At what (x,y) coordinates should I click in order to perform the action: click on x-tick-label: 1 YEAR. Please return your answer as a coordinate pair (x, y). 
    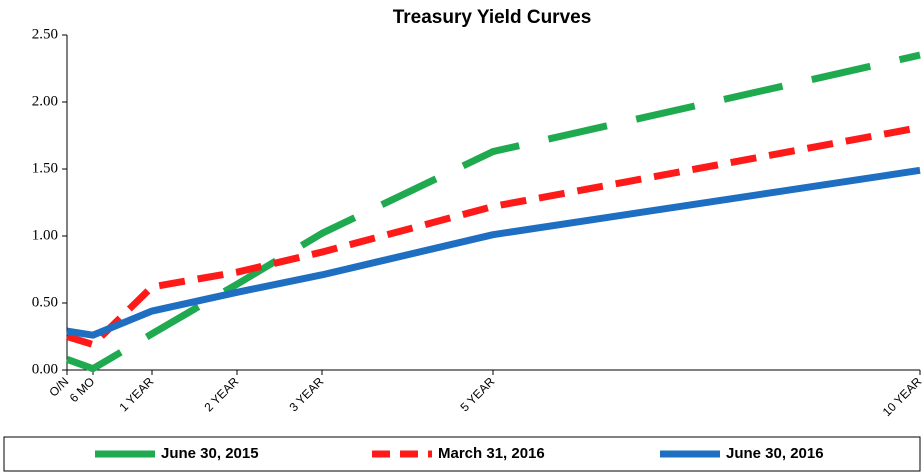
    Looking at the image, I should click on (136, 394).